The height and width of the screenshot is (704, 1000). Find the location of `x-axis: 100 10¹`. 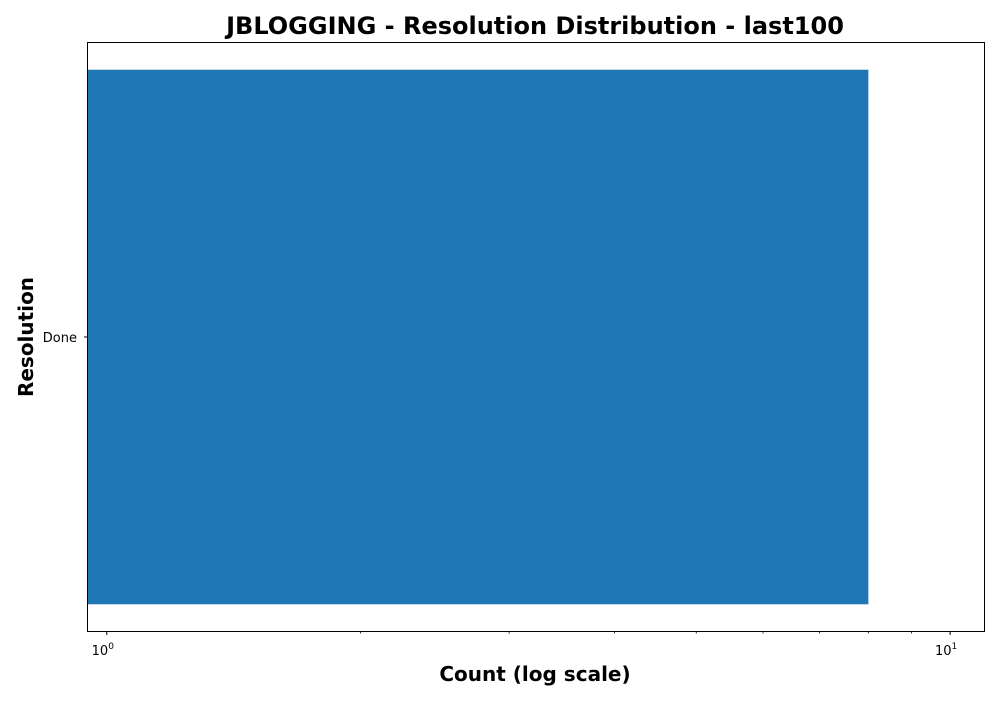

x-axis: 100 10¹ is located at coordinates (524, 645).